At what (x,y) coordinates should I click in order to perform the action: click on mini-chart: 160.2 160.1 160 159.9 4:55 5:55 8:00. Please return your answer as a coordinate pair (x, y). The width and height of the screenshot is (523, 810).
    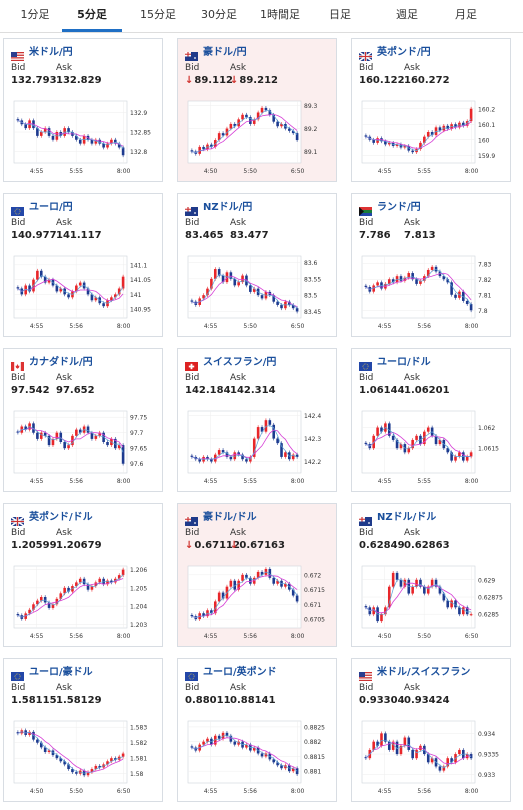
    Looking at the image, I should click on (431, 137).